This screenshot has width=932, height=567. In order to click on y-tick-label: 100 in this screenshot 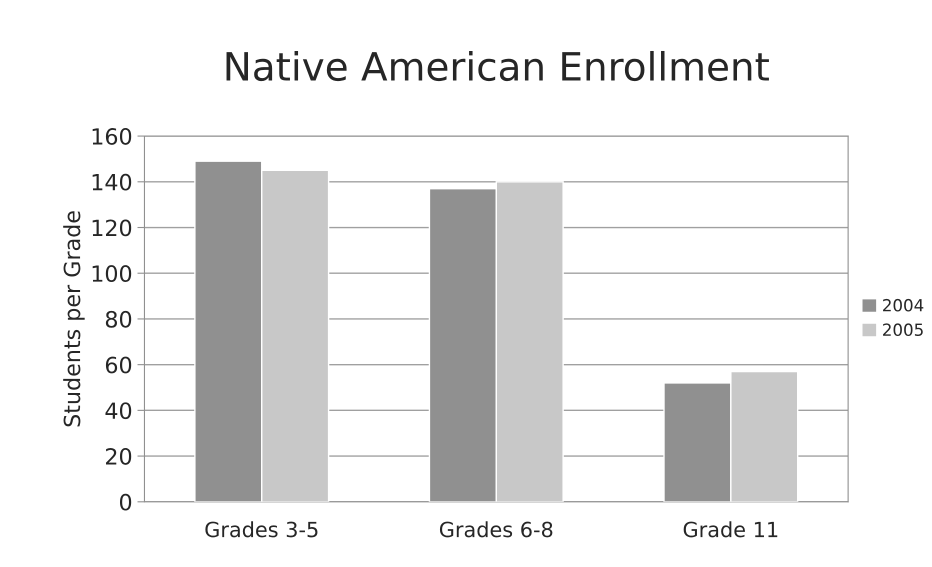, I will do `click(112, 273)`.